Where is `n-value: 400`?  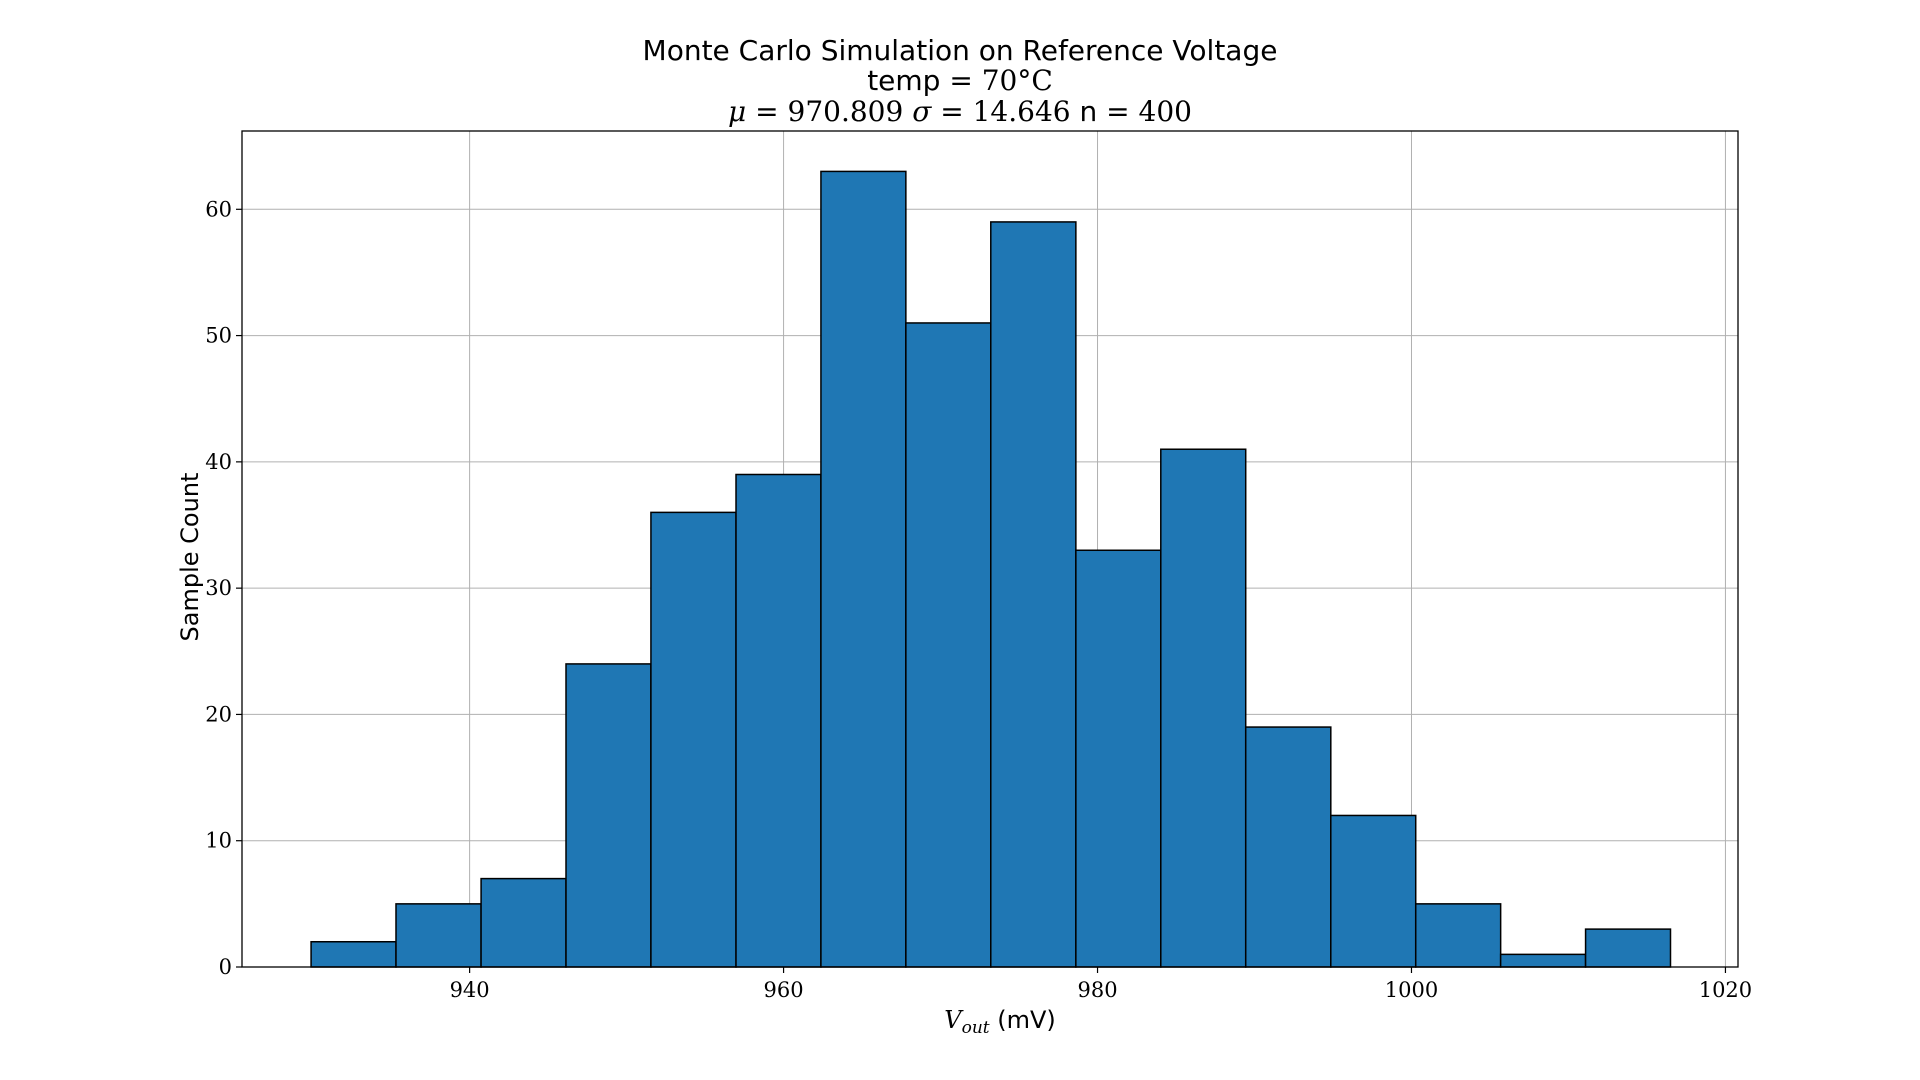 n-value: 400 is located at coordinates (1165, 111).